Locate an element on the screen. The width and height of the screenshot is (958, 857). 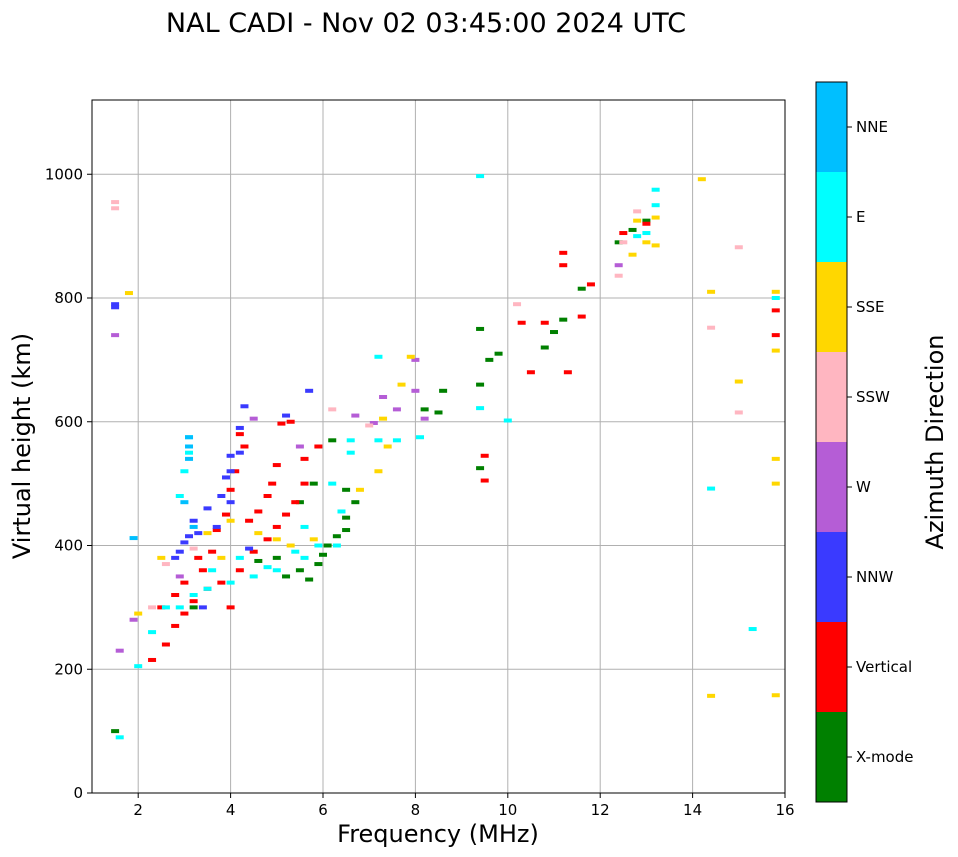
y-tick-label: 400 is located at coordinates (68, 546).